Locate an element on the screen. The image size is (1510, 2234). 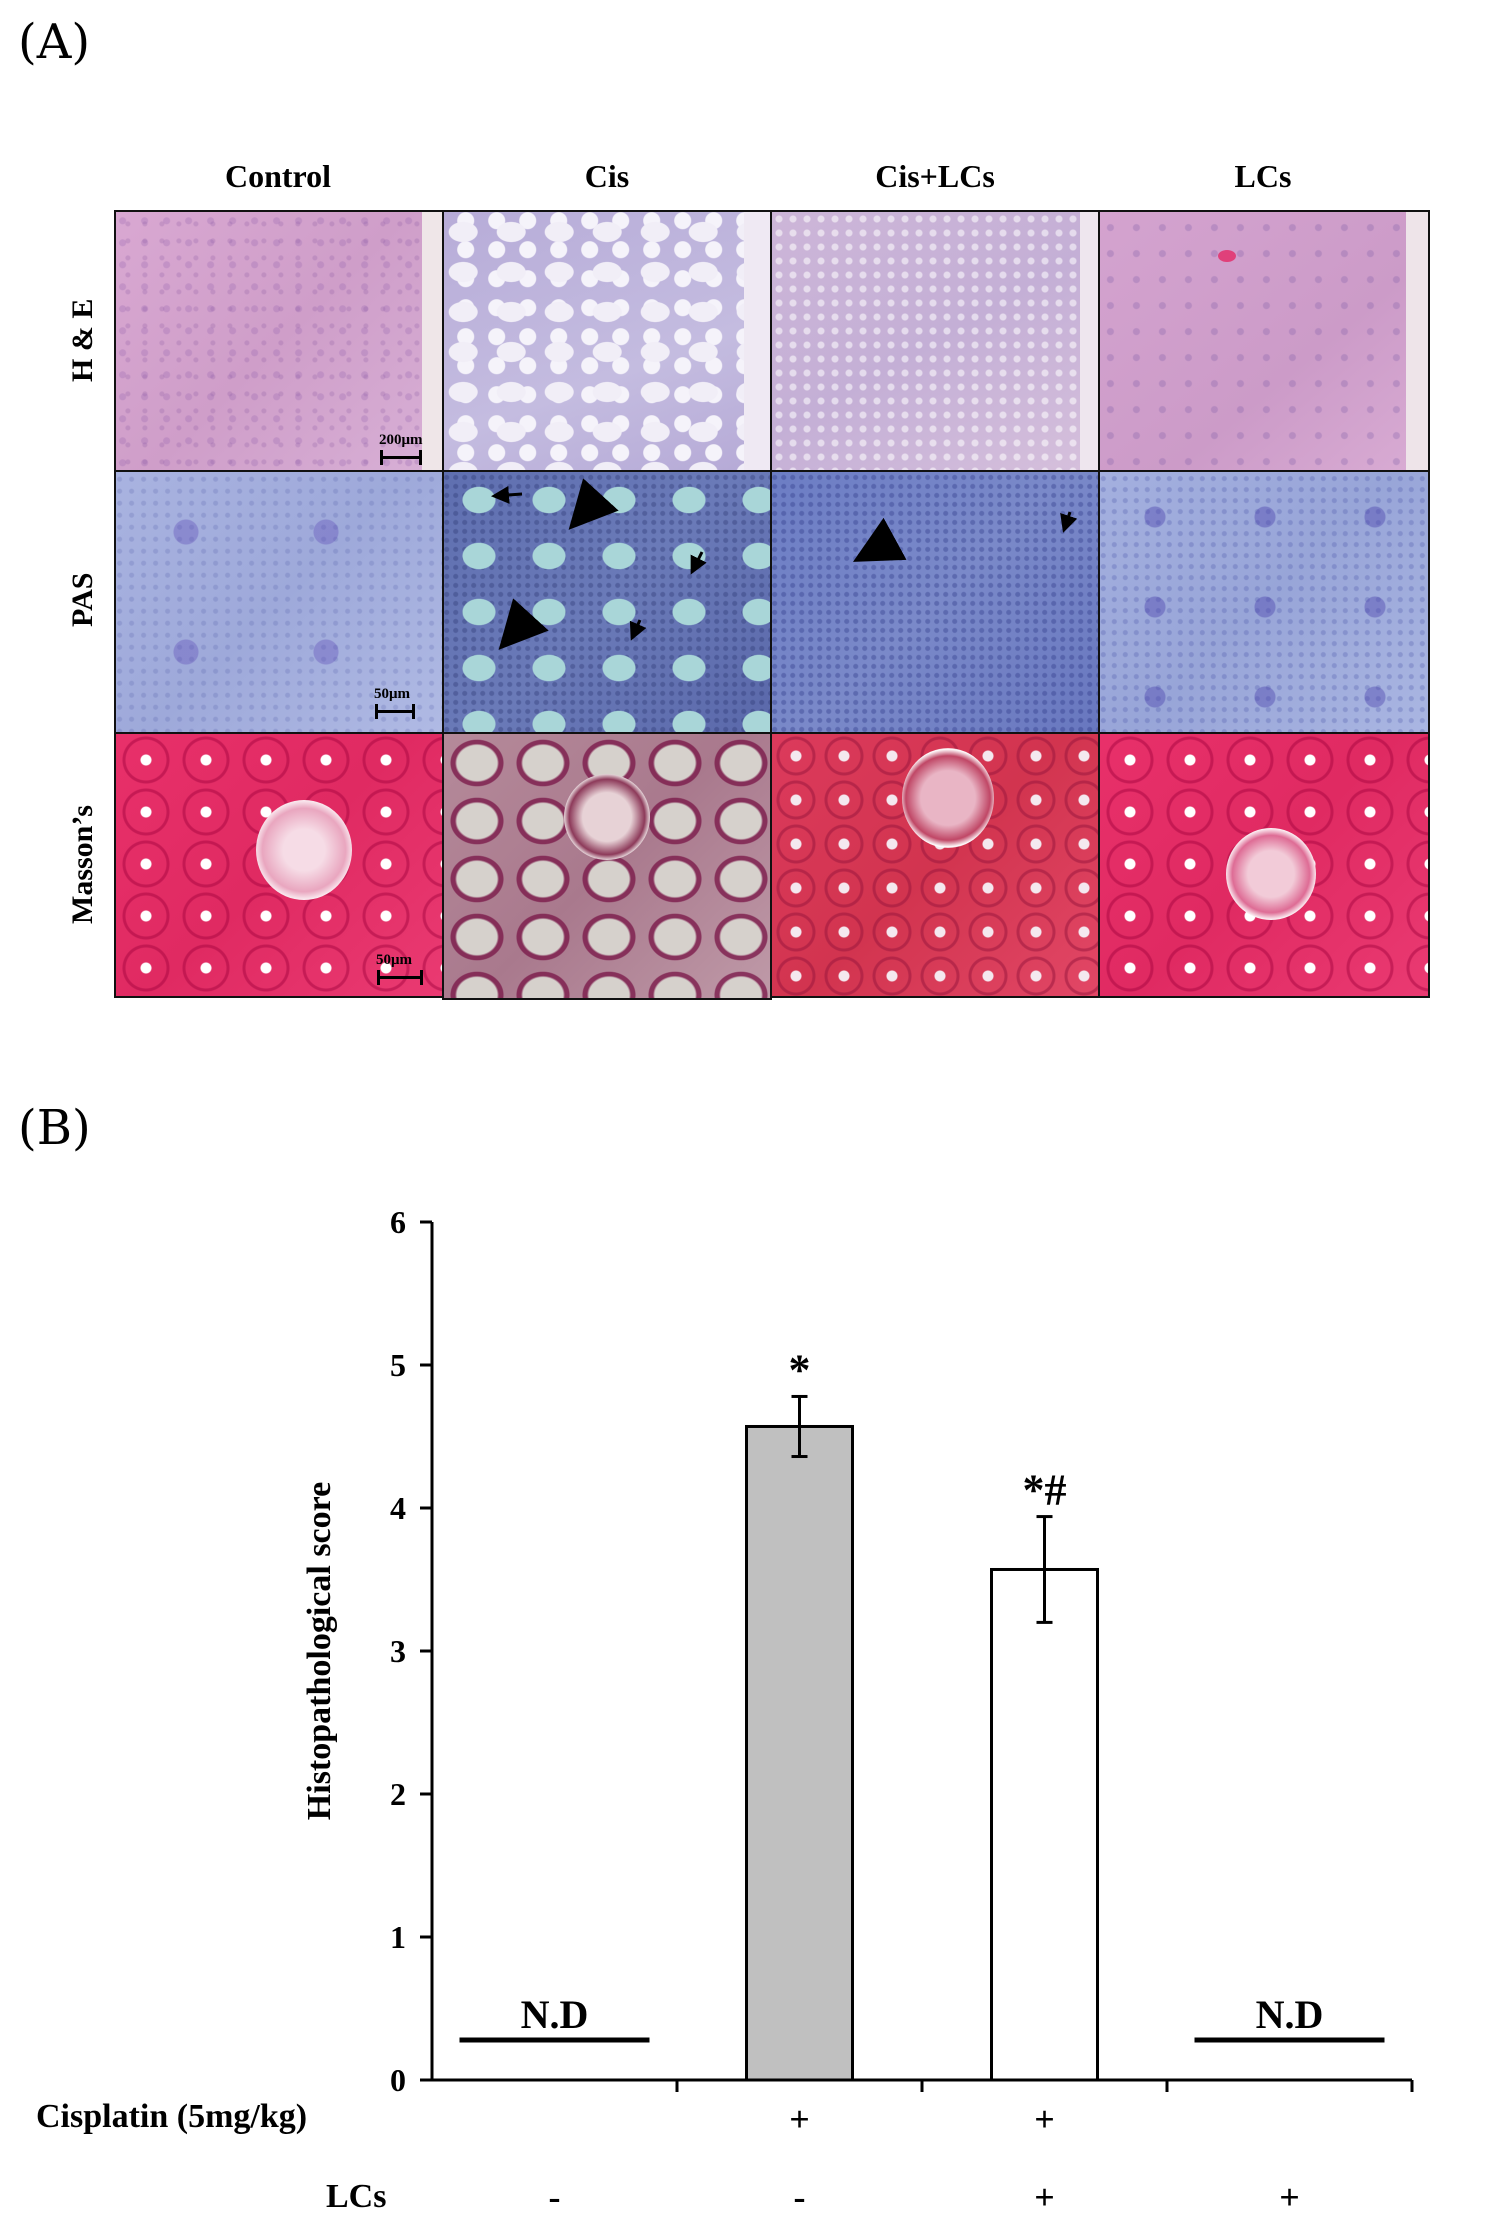
micrograph-pas-lcs is located at coordinates (1264, 602).